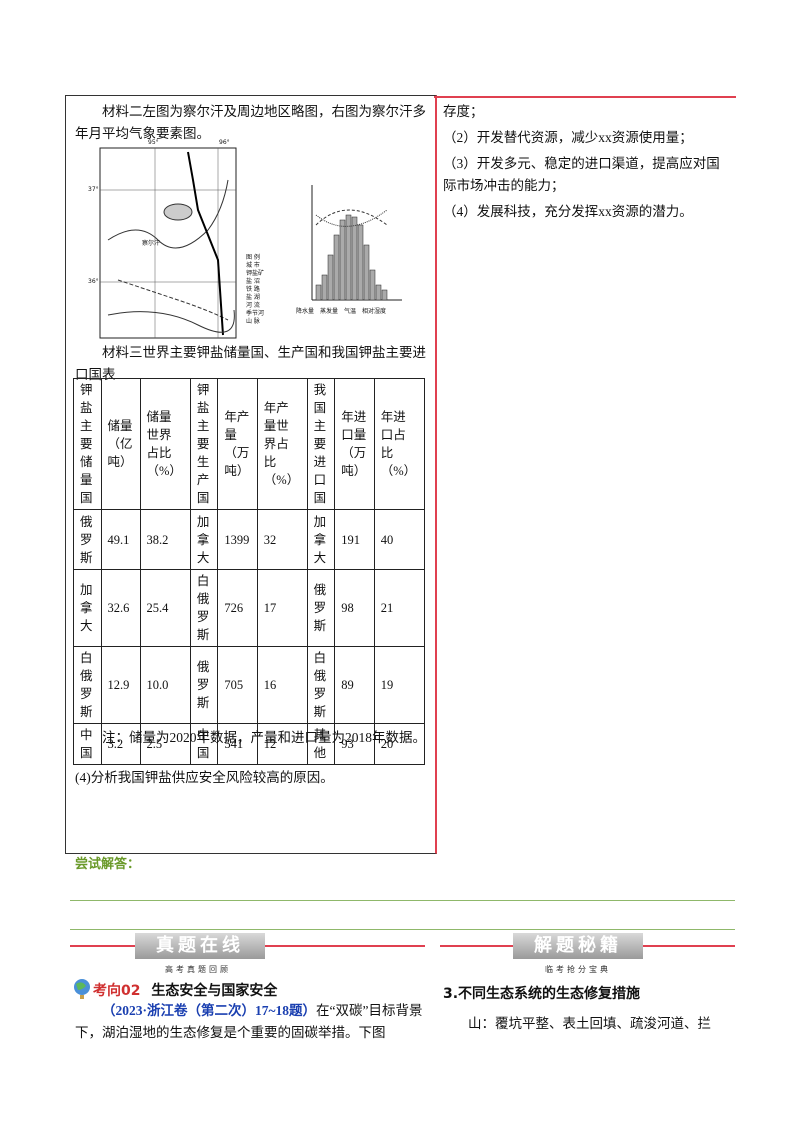 The image size is (800, 1132). What do you see at coordinates (253, 297) in the screenshot?
I see `legend-item: 盐 湖` at bounding box center [253, 297].